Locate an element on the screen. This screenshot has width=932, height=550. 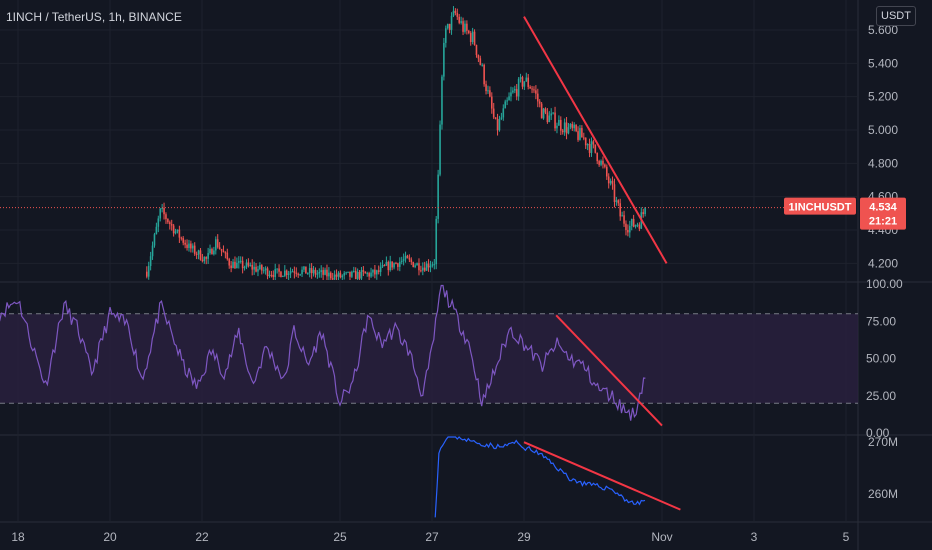
obv-series is located at coordinates (540, 477).